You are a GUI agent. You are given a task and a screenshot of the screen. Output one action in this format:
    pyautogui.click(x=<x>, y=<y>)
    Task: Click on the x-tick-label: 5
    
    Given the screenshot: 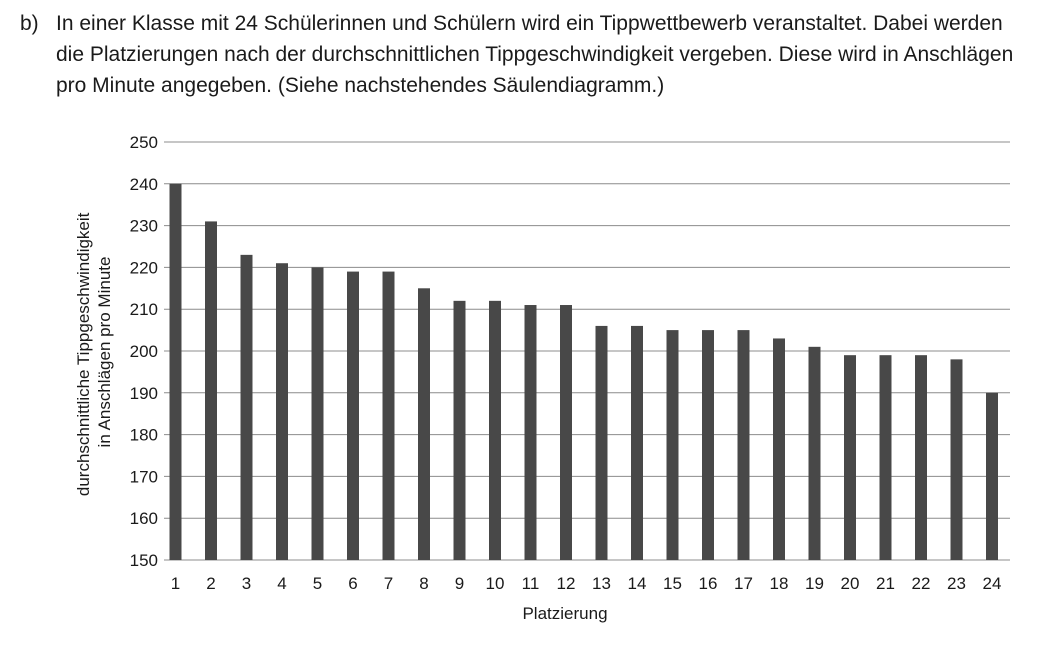 What is the action you would take?
    pyautogui.click(x=317, y=583)
    